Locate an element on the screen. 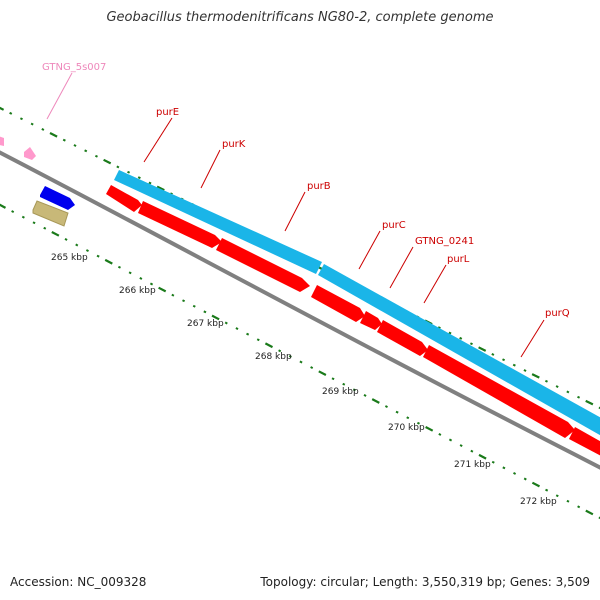  rna-label-GTNG_5s007: GTNG_5s007 is located at coordinates (74, 67).